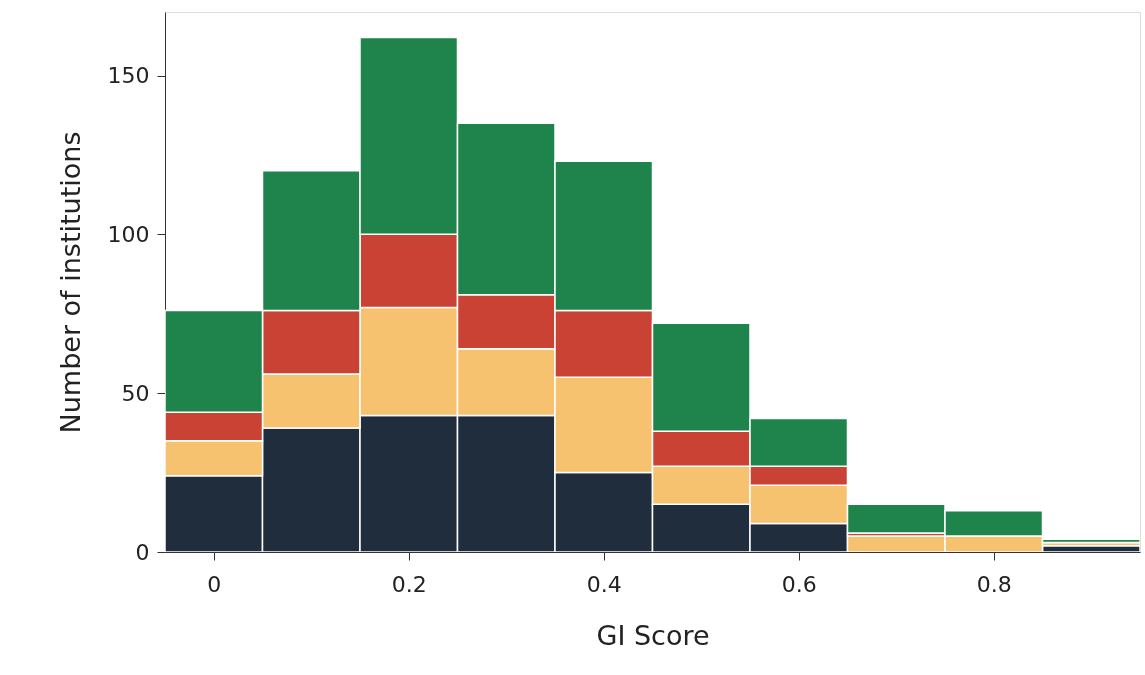 The image size is (1145, 675). I want to click on x-axis-title: GI Score, so click(653, 635).